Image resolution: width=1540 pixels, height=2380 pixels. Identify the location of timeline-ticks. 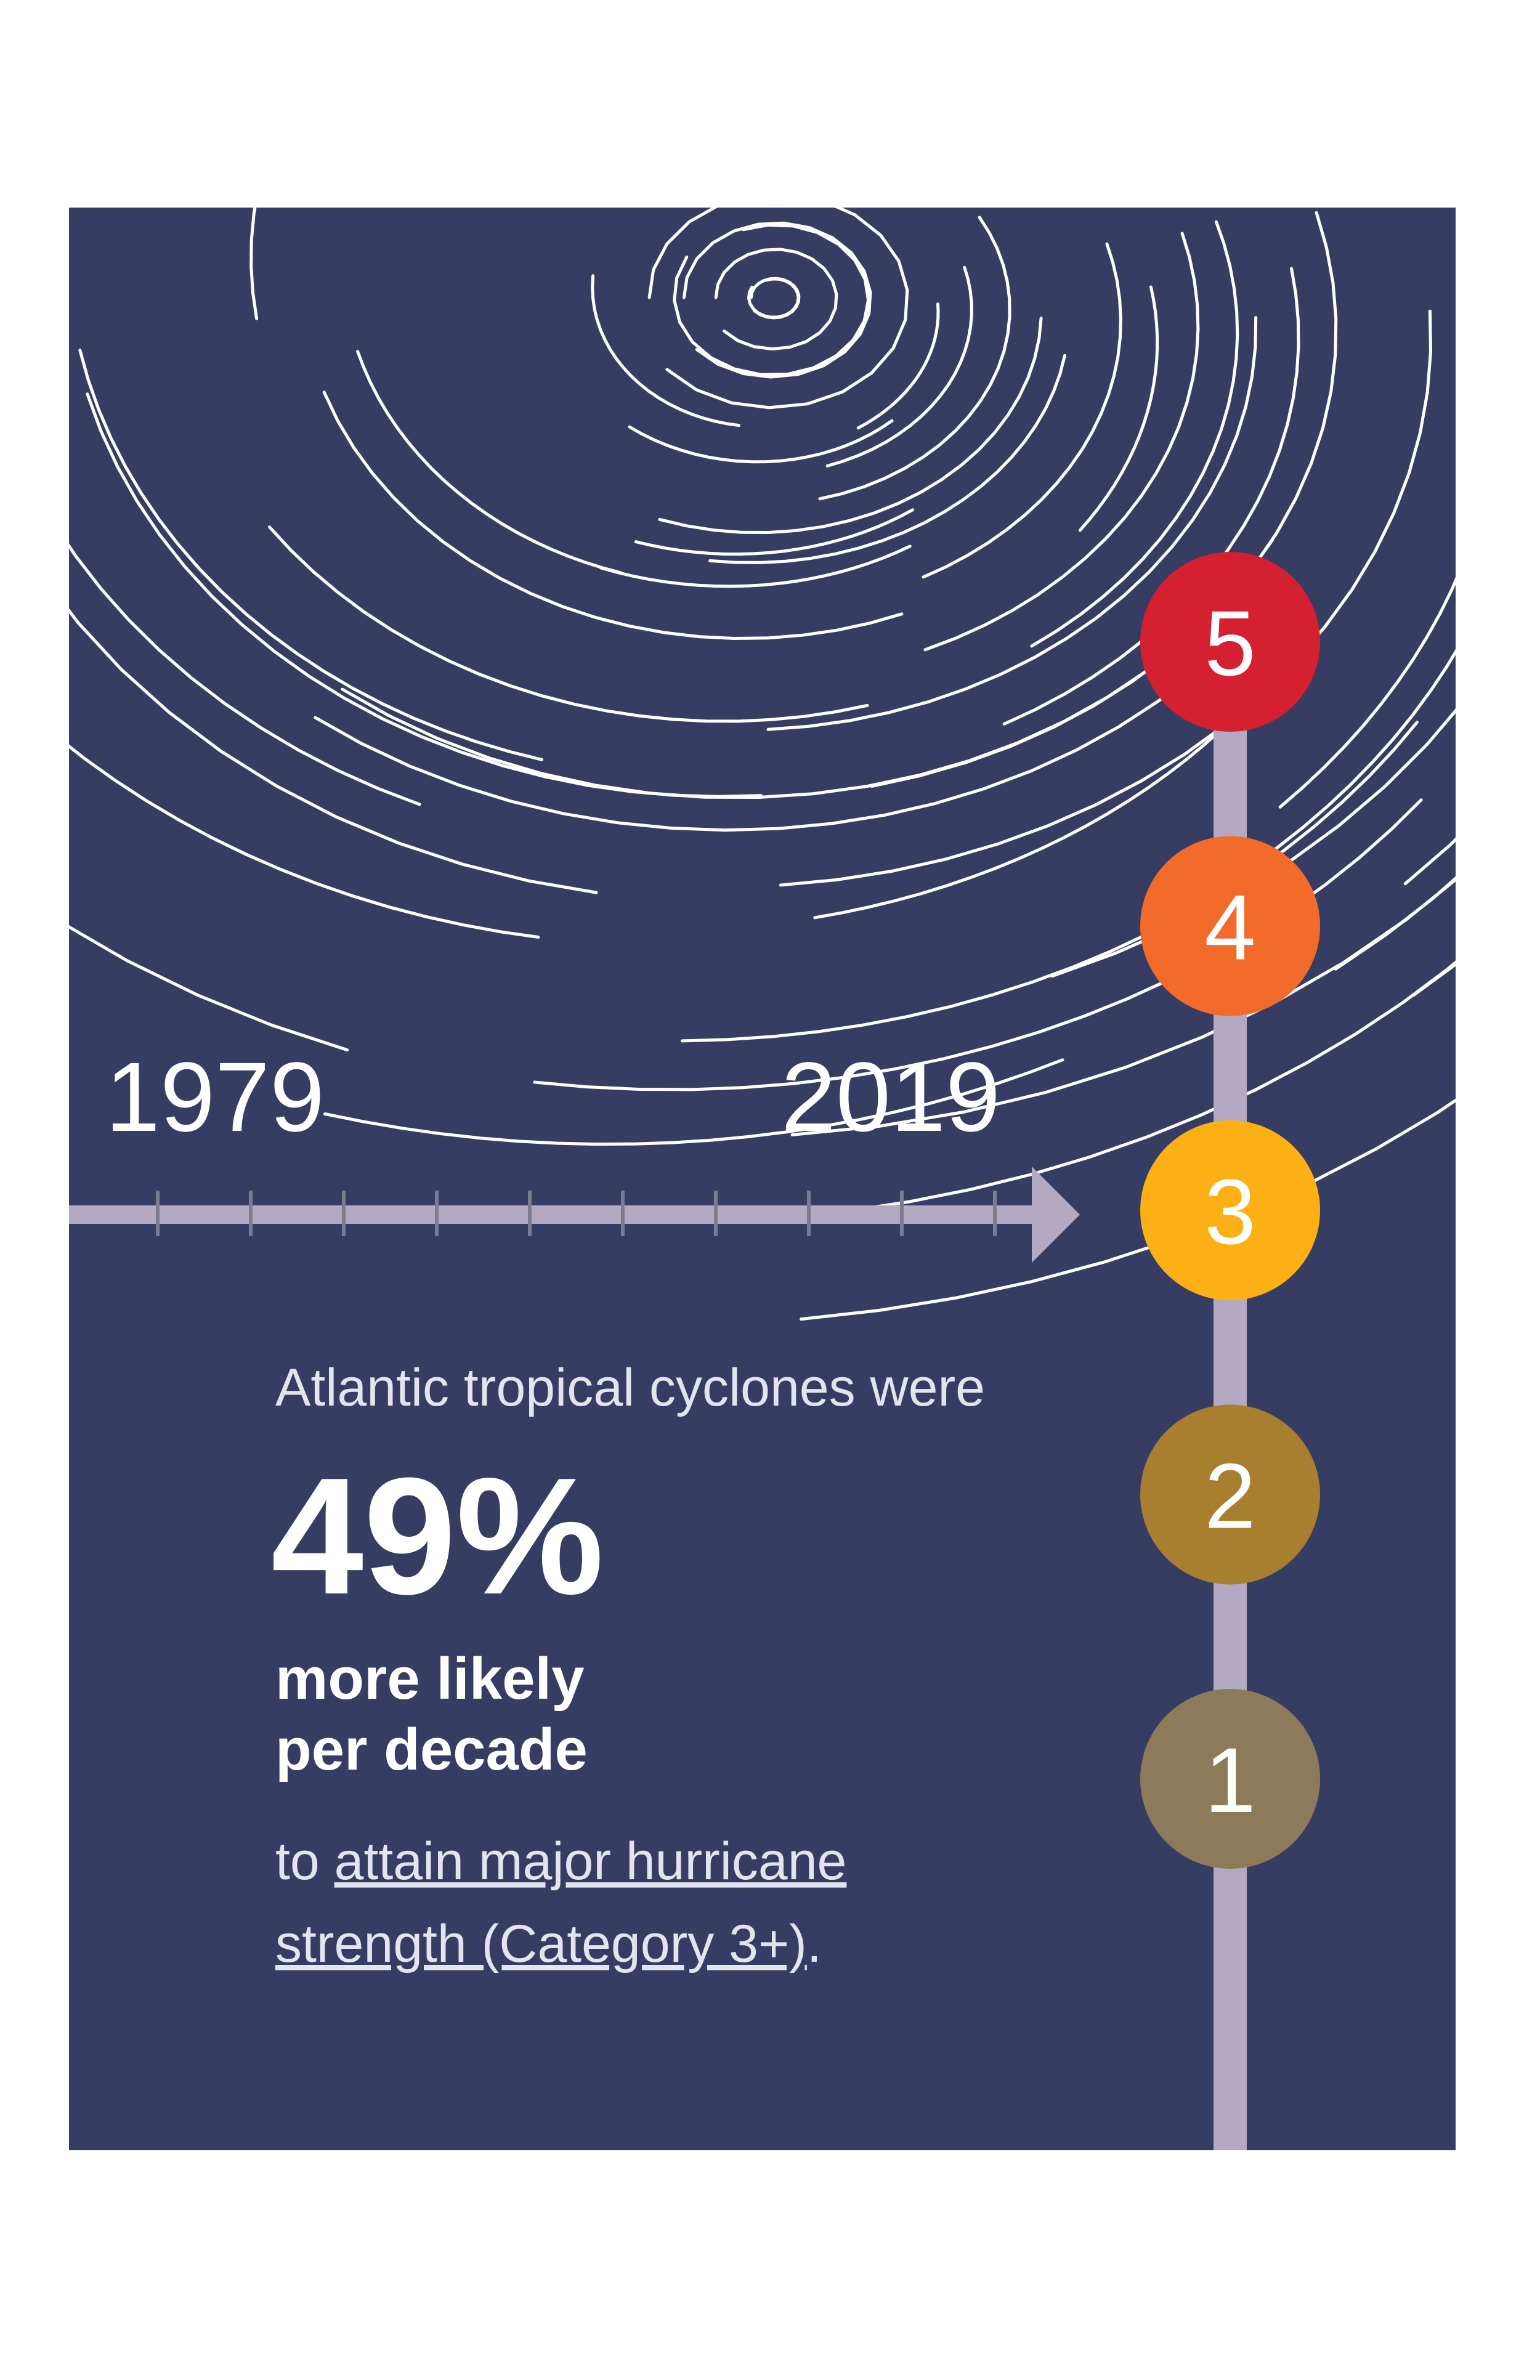
(576, 1213).